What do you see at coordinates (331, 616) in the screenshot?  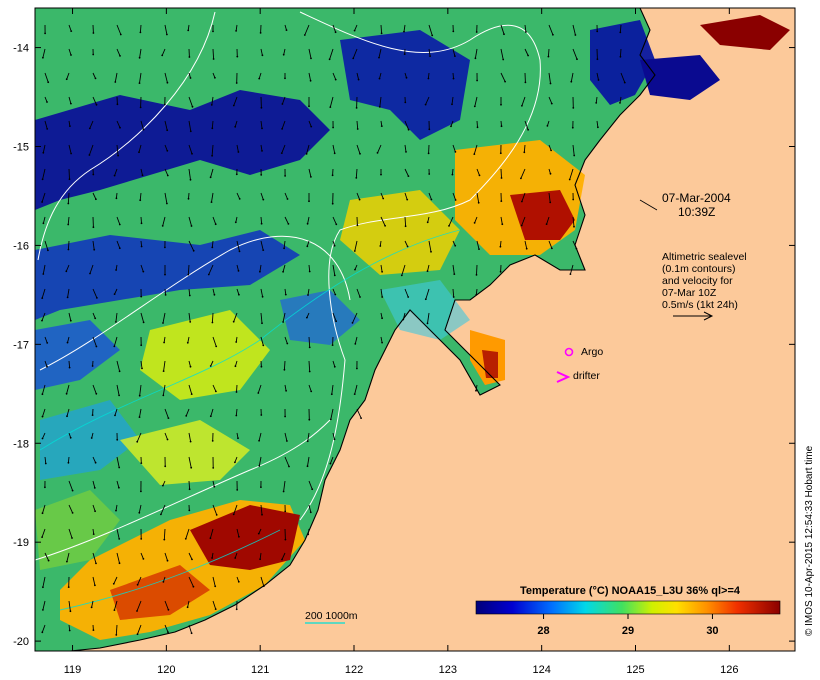 I see `isobath-label: 200 1000m` at bounding box center [331, 616].